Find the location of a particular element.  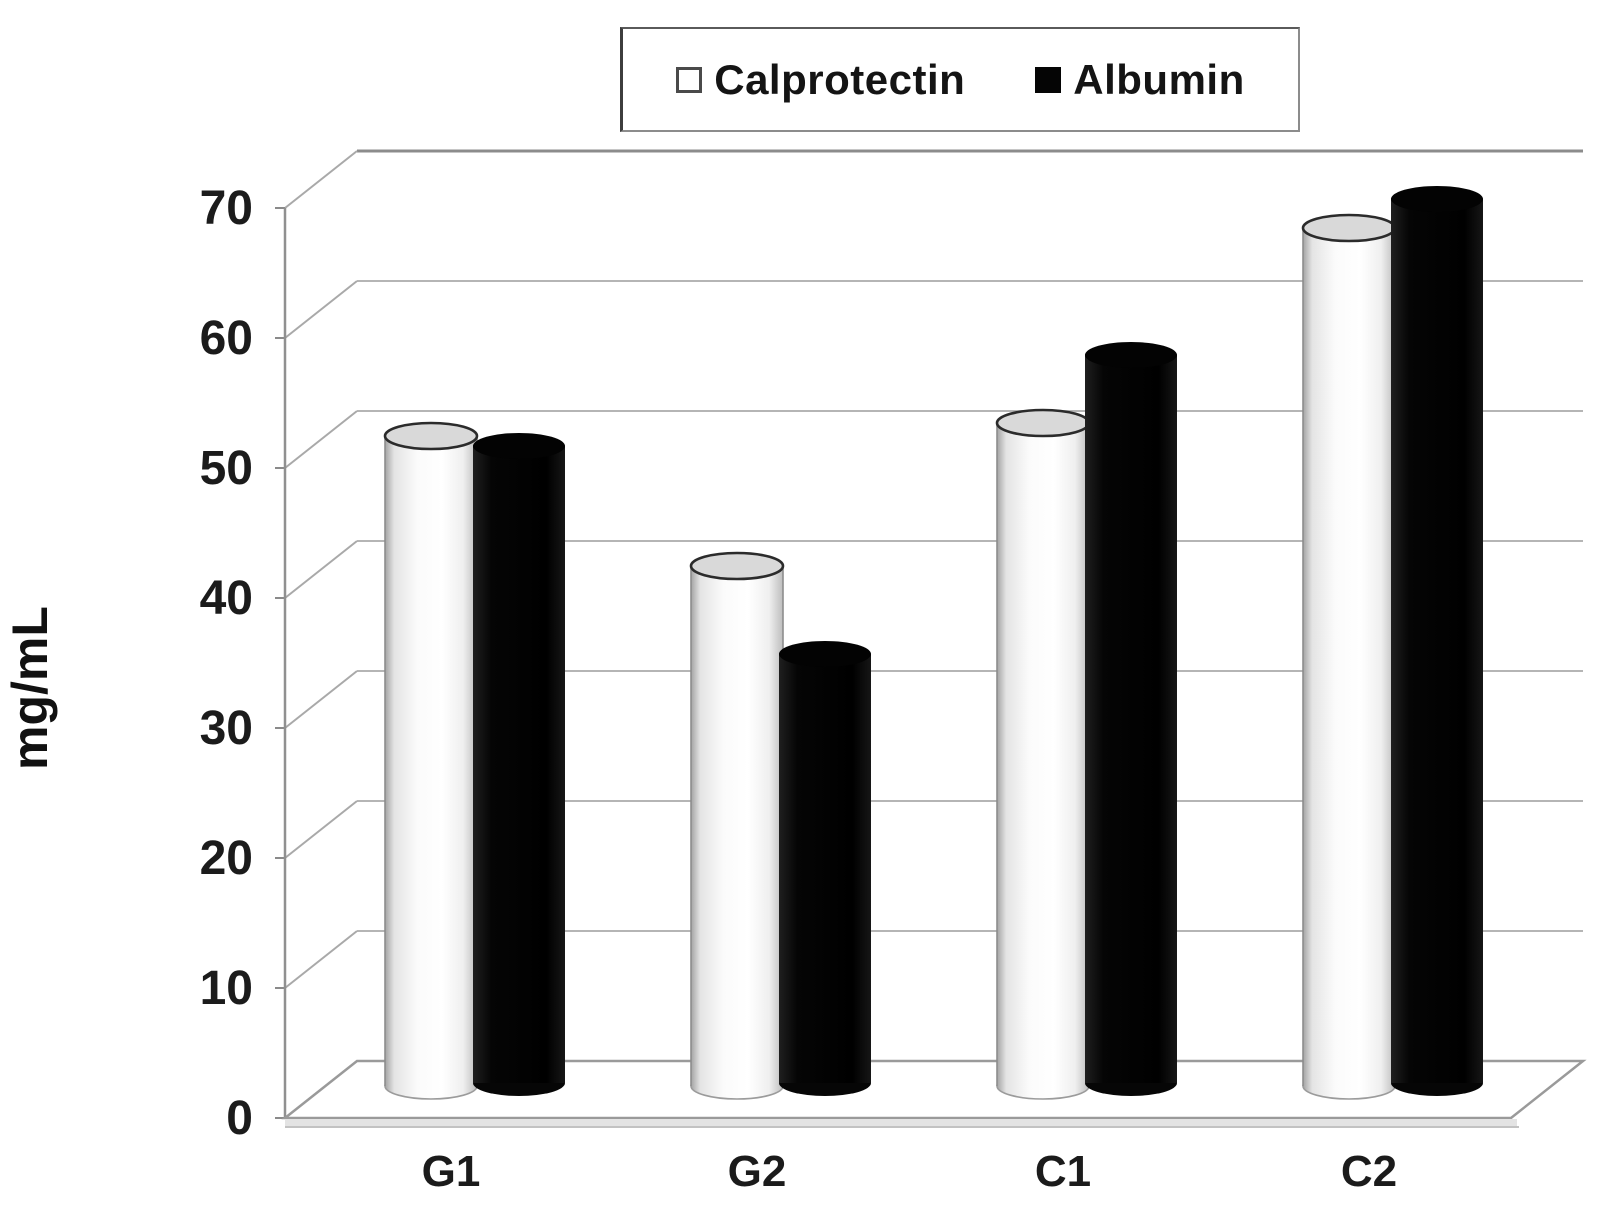

cylinder-c2-calprotectin is located at coordinates (1349, 656).